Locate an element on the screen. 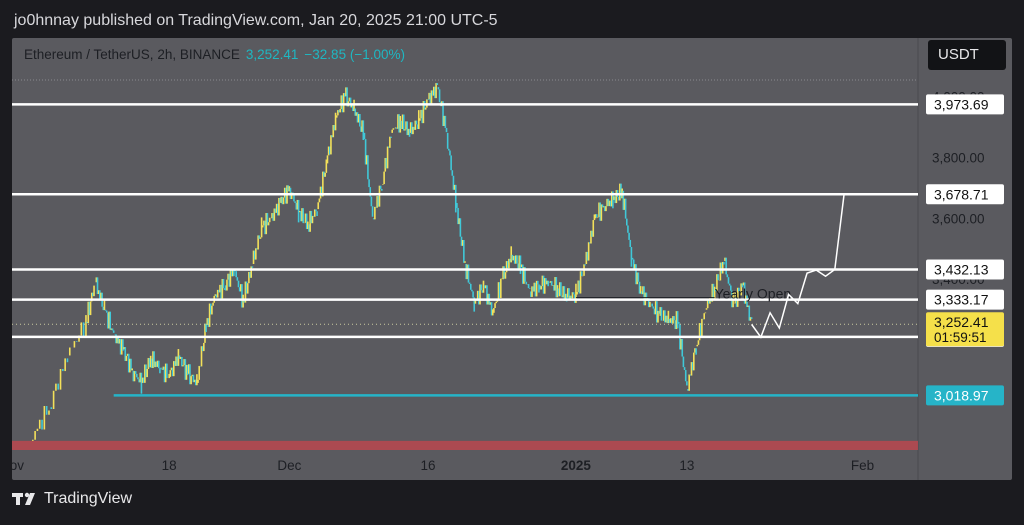 This screenshot has width=1024, height=525. current-price-badge-bg is located at coordinates (965, 329).